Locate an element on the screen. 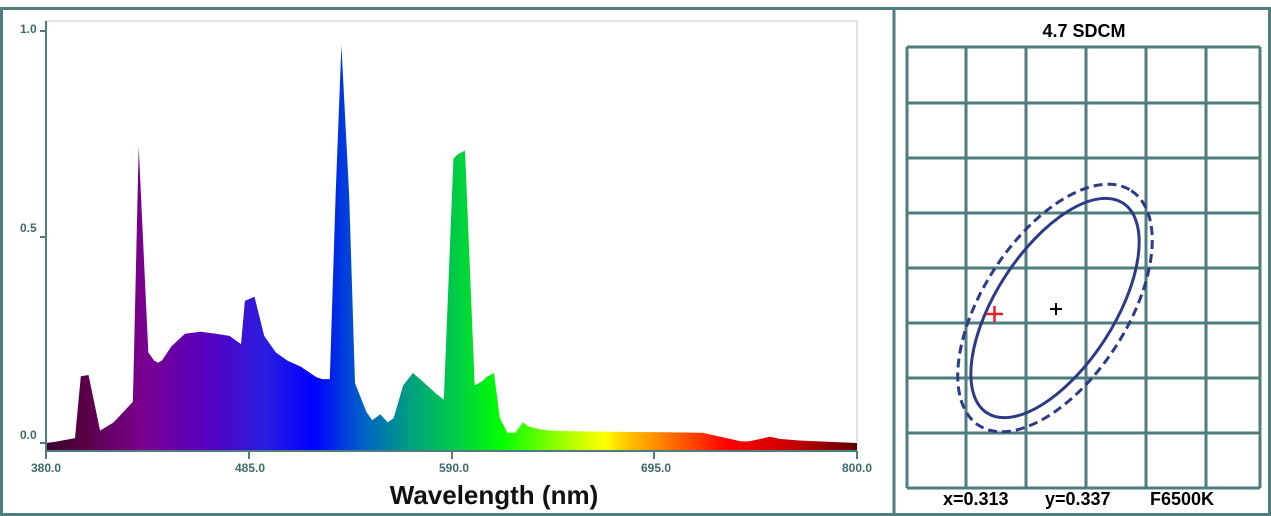 This screenshot has height=516, width=1271. sdcm-title: 4.7 SDCM is located at coordinates (1083, 31).